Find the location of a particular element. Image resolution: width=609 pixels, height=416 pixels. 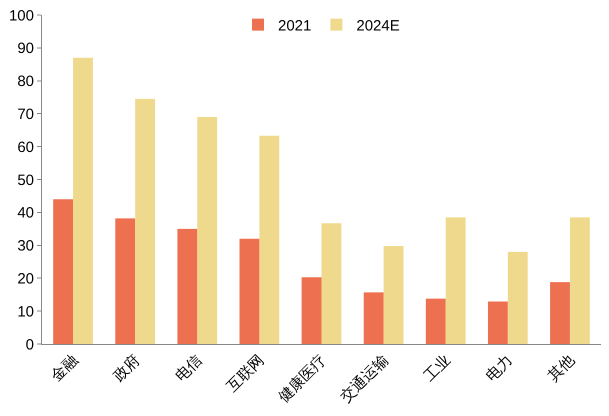

y-tick-label: 20 is located at coordinates (25, 279).